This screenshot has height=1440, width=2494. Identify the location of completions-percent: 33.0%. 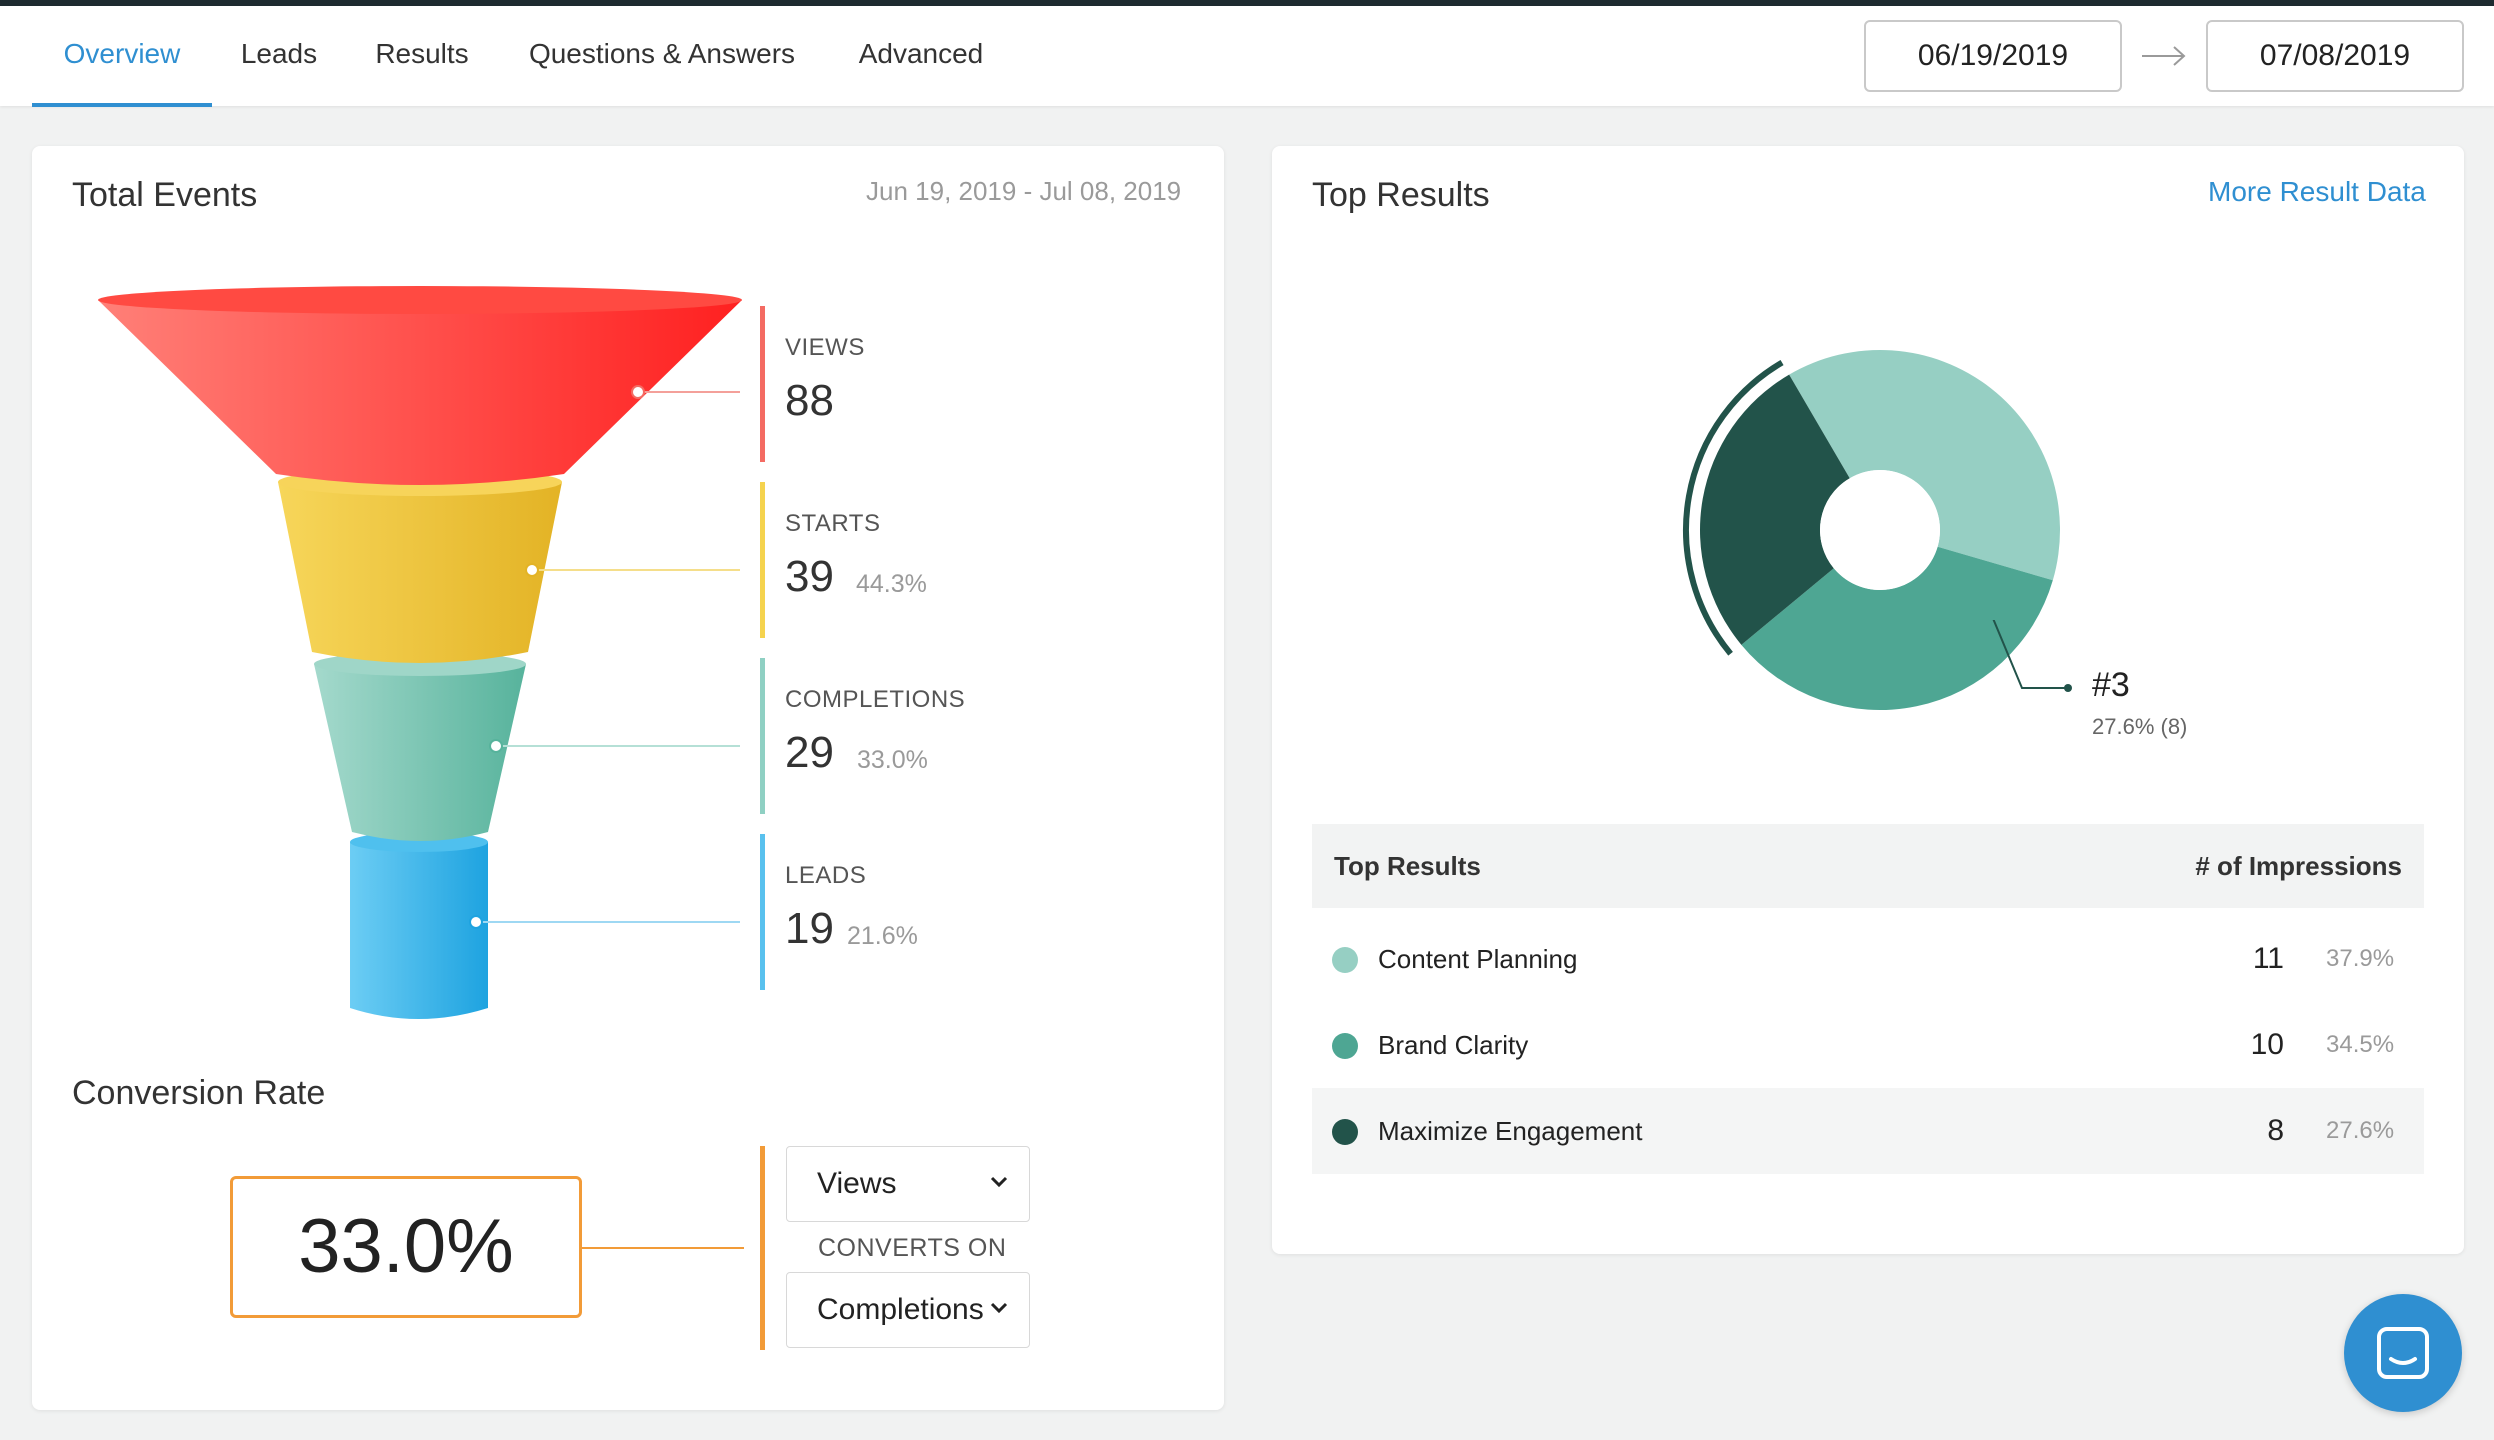
(892, 760).